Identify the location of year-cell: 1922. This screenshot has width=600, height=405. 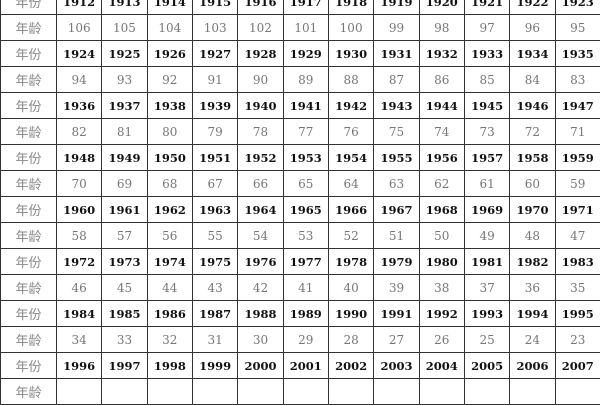
(532, 7).